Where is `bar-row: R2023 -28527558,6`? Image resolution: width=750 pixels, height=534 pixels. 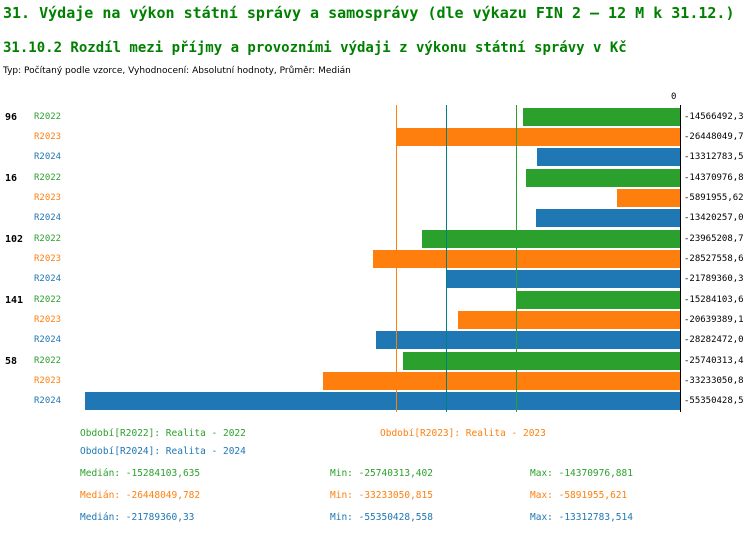 bar-row: R2023 -28527558,6 is located at coordinates (375, 259).